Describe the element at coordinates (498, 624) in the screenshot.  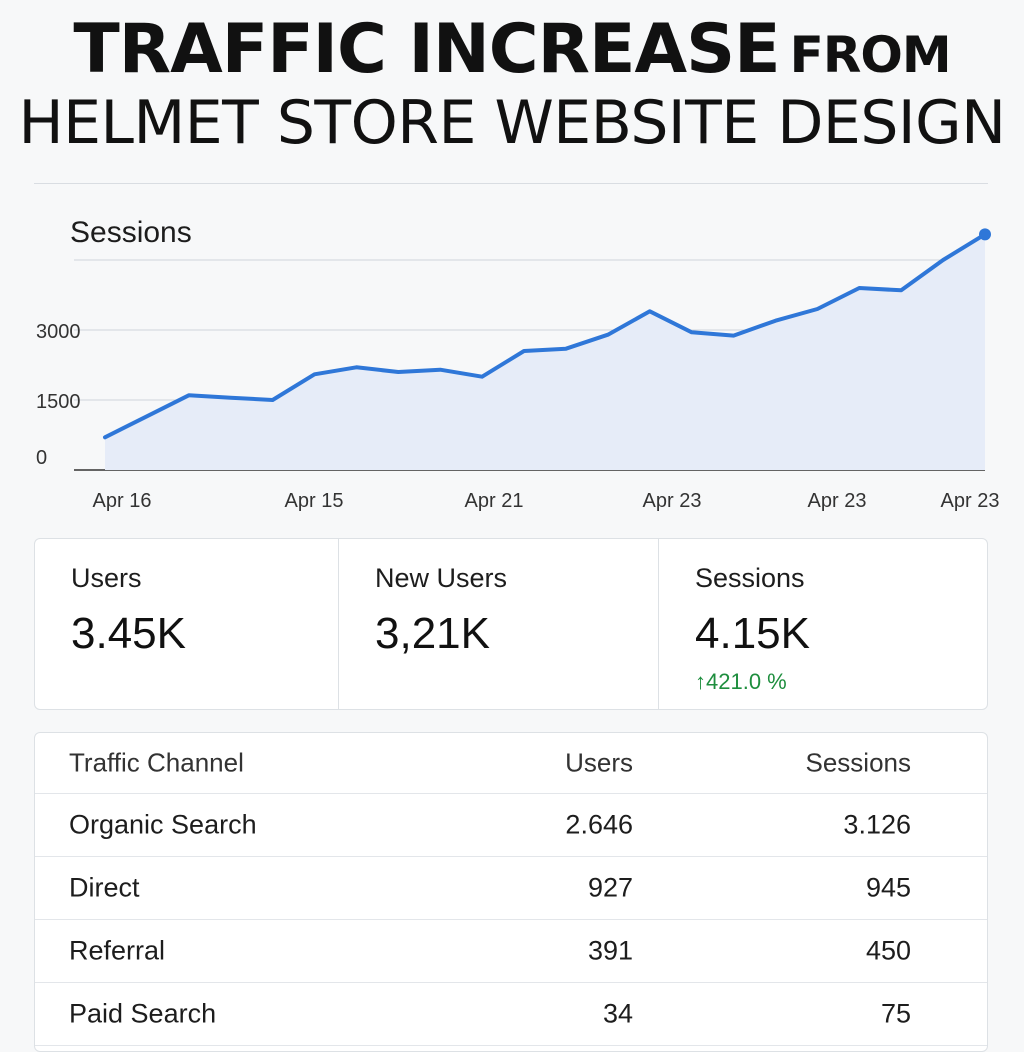
I see `stat-card-new-users: New Users 3,21K` at that location.